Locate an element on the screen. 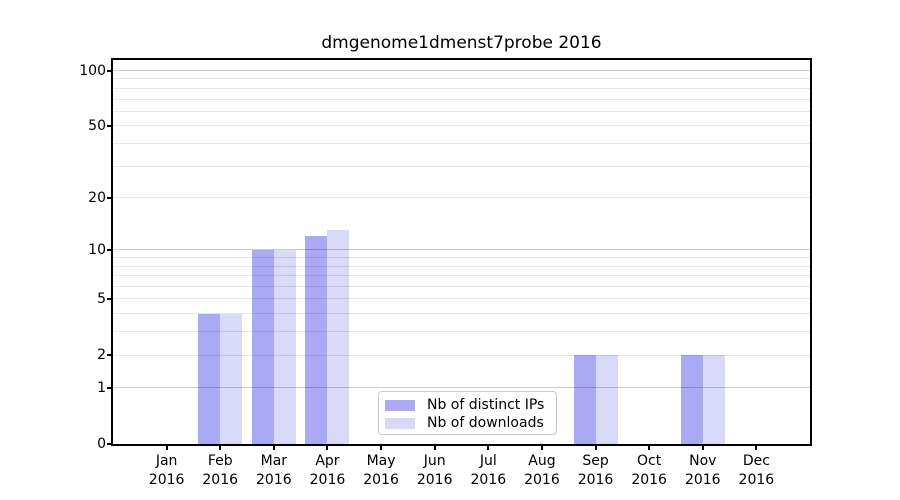 The image size is (900, 500). x-tick-label-line: Feb is located at coordinates (220, 461).